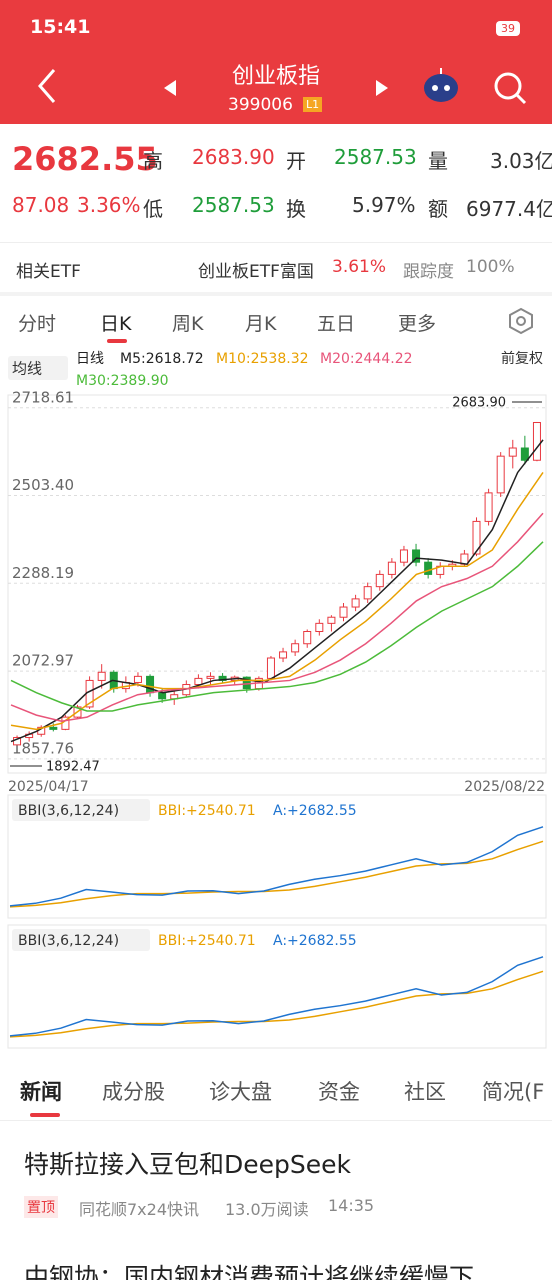  I want to click on index-code: 399006, so click(260, 105).